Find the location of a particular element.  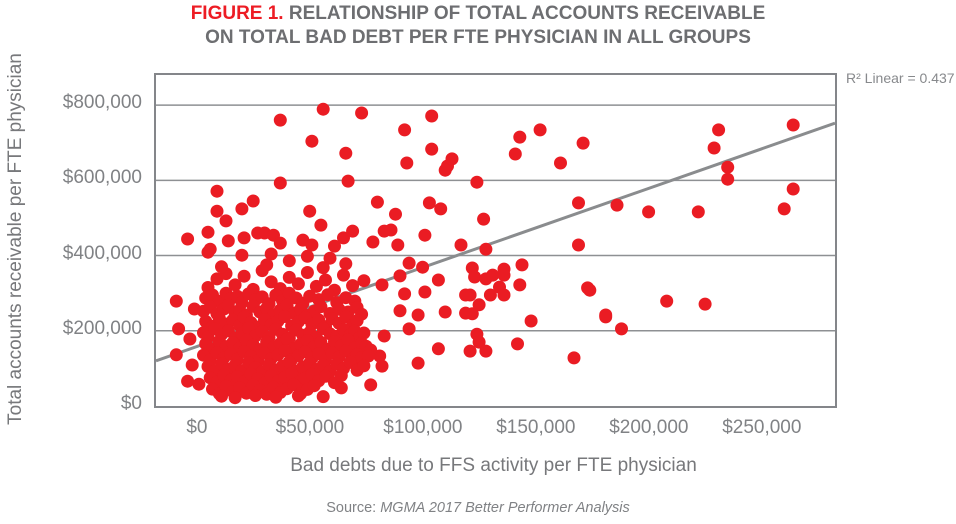

source-citation: MGMA 2017 Better Performer Analysis is located at coordinates (505, 508).